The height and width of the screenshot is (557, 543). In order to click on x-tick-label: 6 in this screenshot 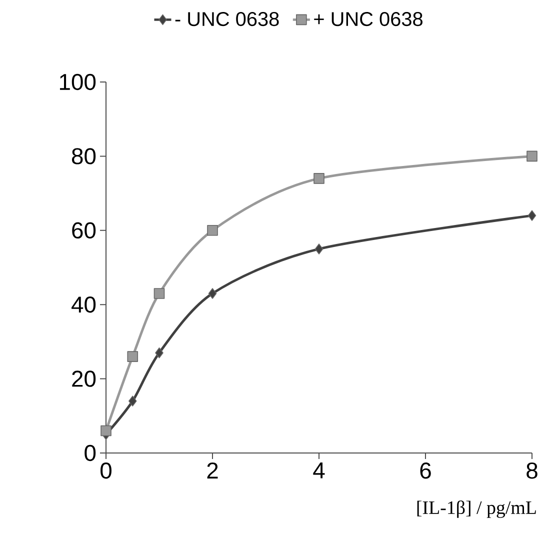, I will do `click(425, 470)`.